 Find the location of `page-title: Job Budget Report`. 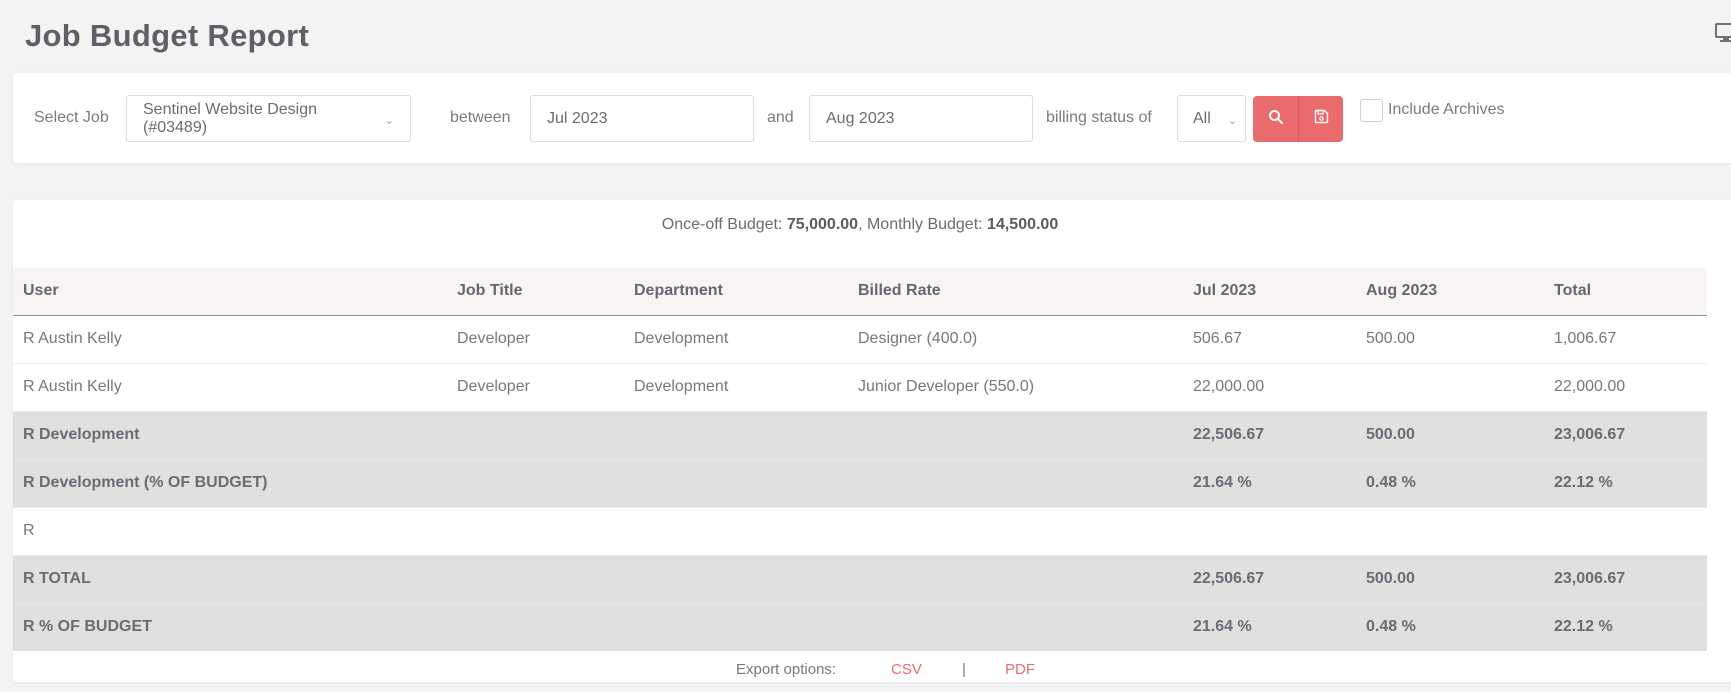

page-title: Job Budget Report is located at coordinates (167, 35).